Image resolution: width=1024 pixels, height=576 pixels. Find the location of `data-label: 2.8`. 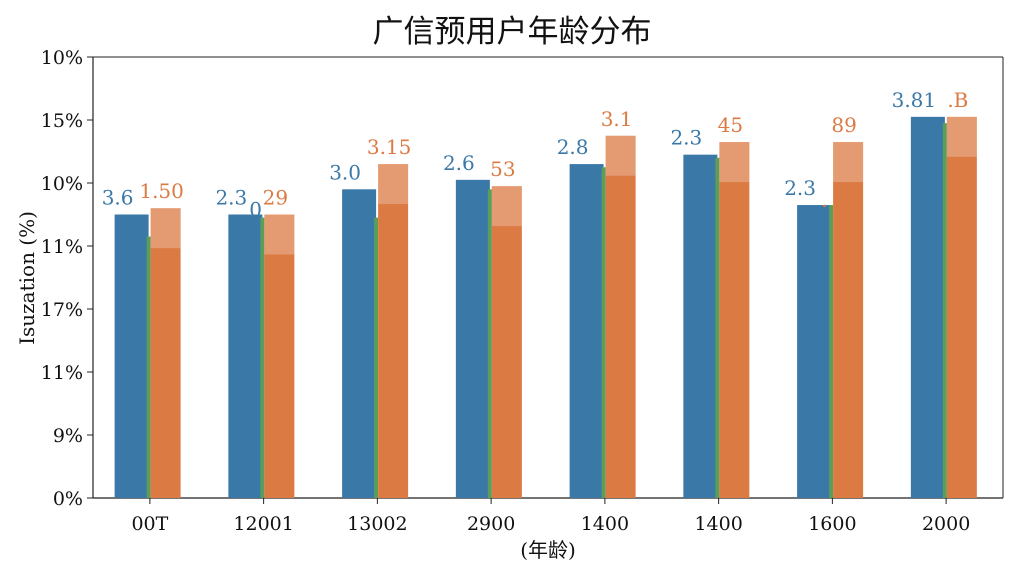

data-label: 2.8 is located at coordinates (573, 147).